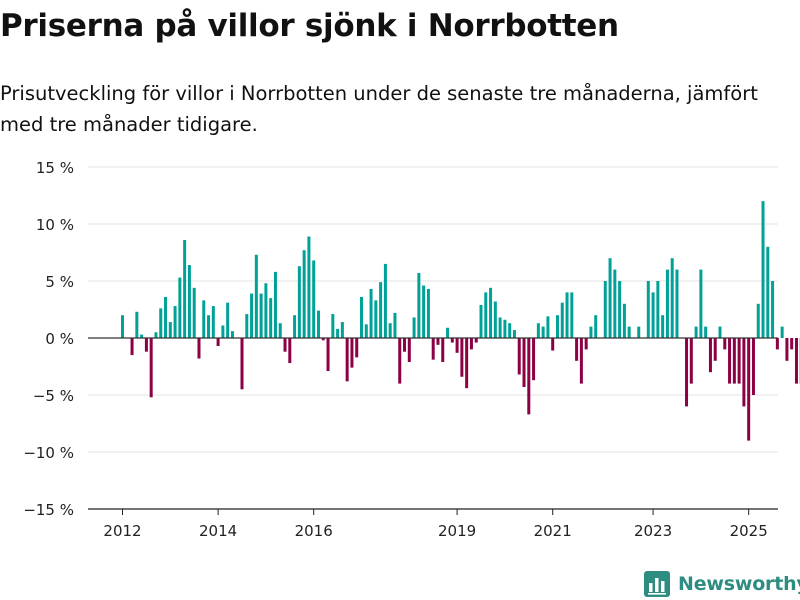 This screenshot has width=800, height=600. Describe the element at coordinates (55, 168) in the screenshot. I see `y-tick-label: 15 %` at that location.